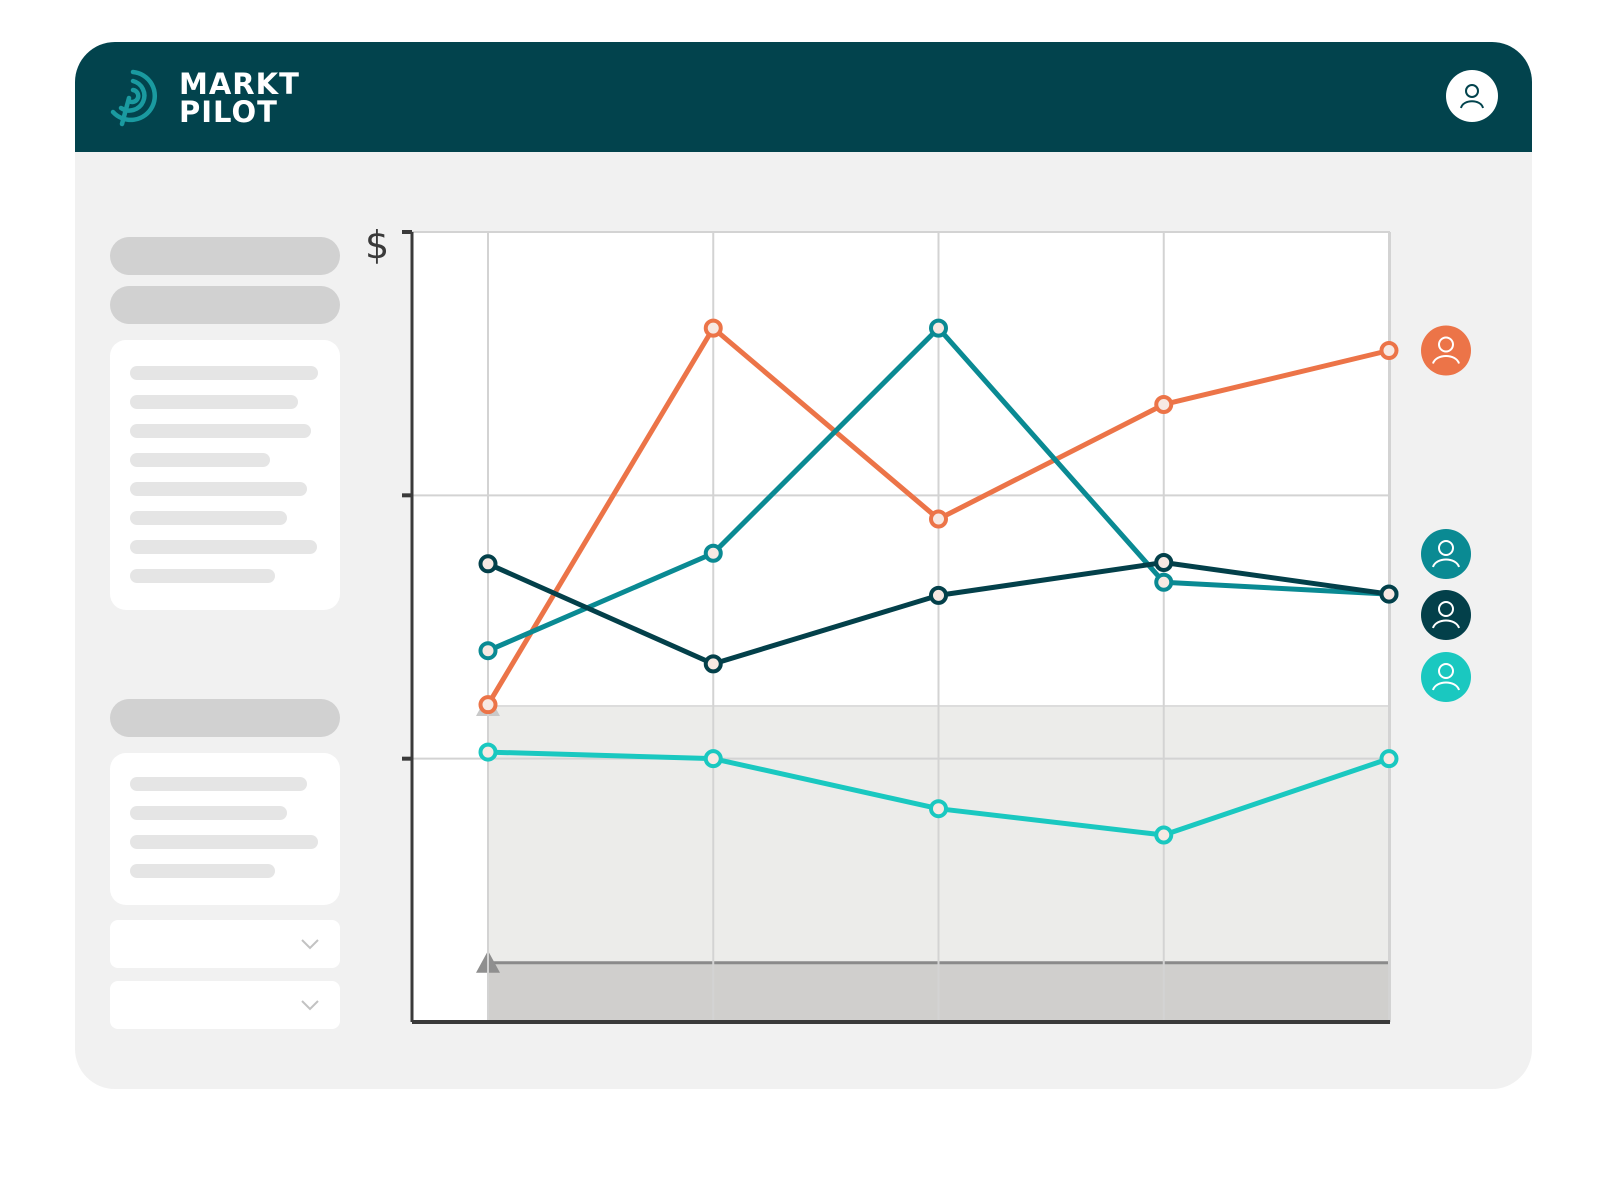 This screenshot has height=1183, width=1598. What do you see at coordinates (377, 245) in the screenshot?
I see `y-axis-label: $` at bounding box center [377, 245].